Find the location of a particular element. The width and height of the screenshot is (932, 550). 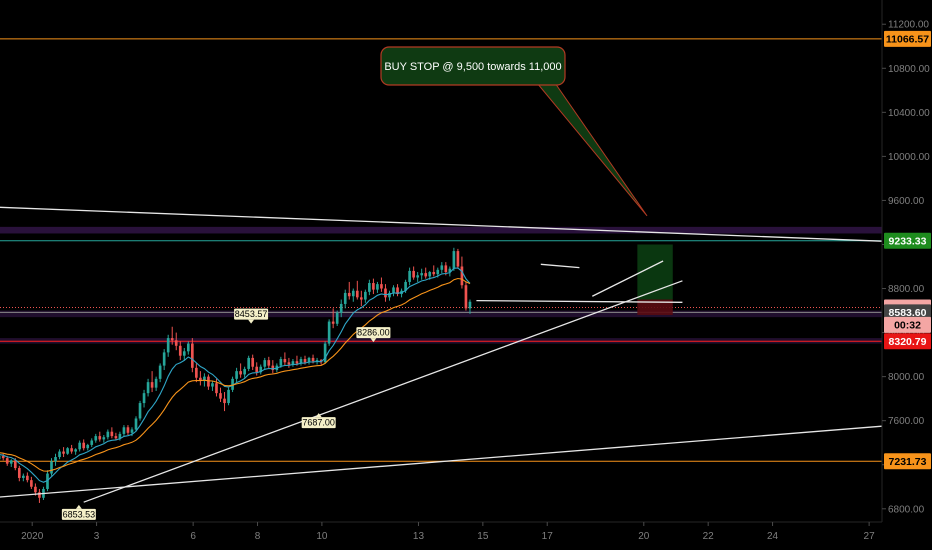

level-tag-1: 9233.33 is located at coordinates (907, 240).